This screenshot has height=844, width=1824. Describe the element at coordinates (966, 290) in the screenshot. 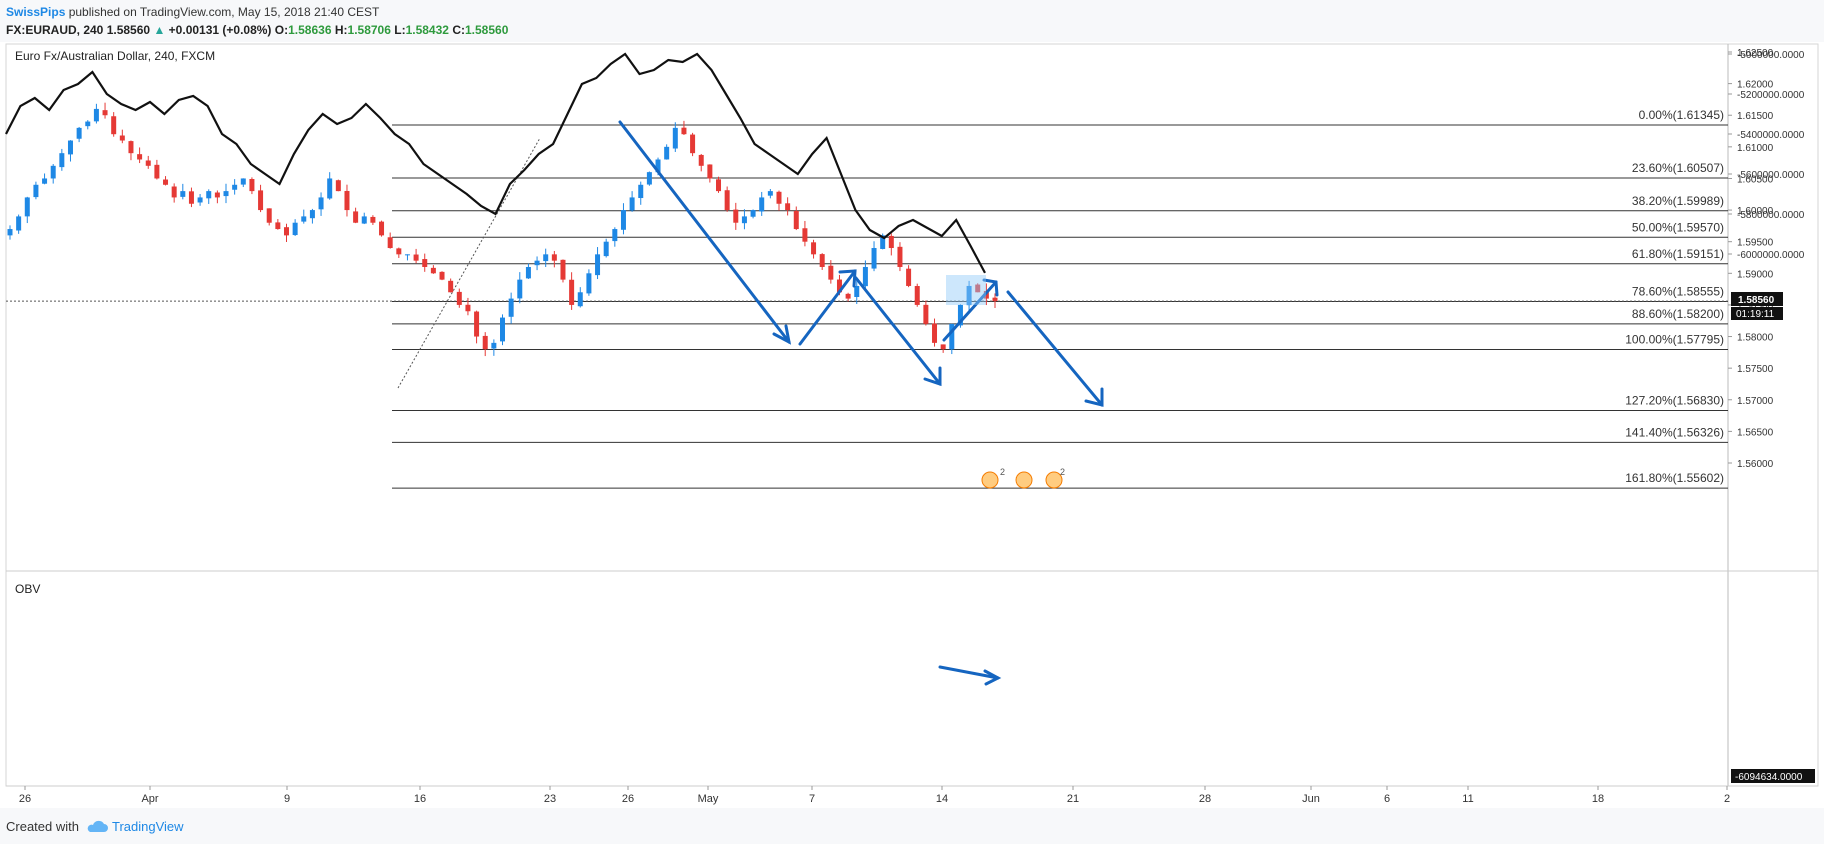

I see `consolidation-box` at that location.